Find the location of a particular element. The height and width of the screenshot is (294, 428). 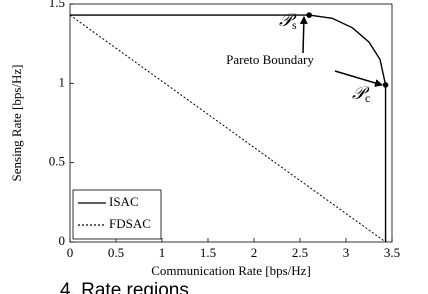

x-tick-label: 1.5 is located at coordinates (208, 252).